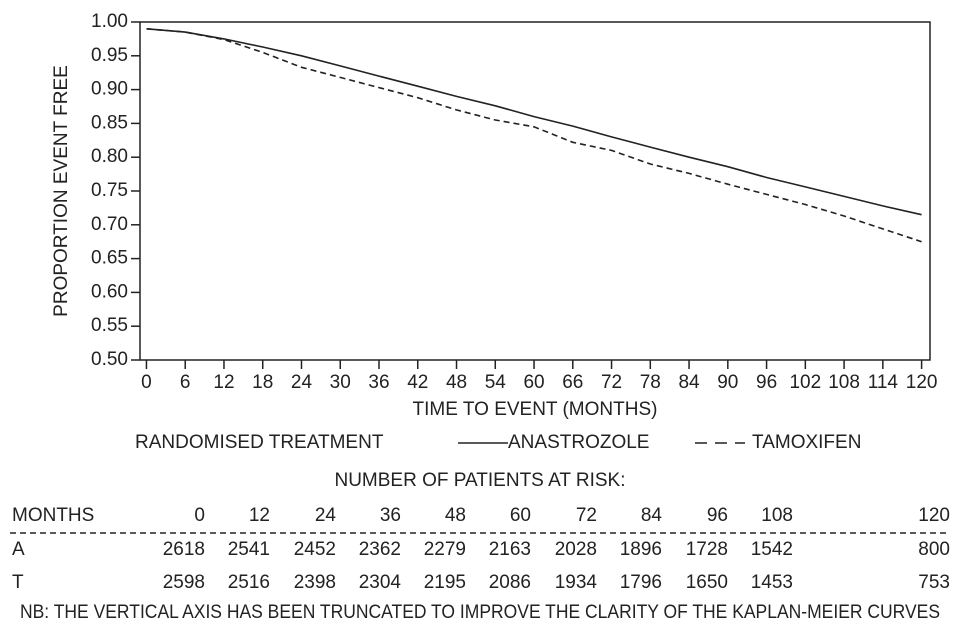 The height and width of the screenshot is (631, 956). Describe the element at coordinates (707, 549) in the screenshot. I see `table-cell: 1728` at that location.